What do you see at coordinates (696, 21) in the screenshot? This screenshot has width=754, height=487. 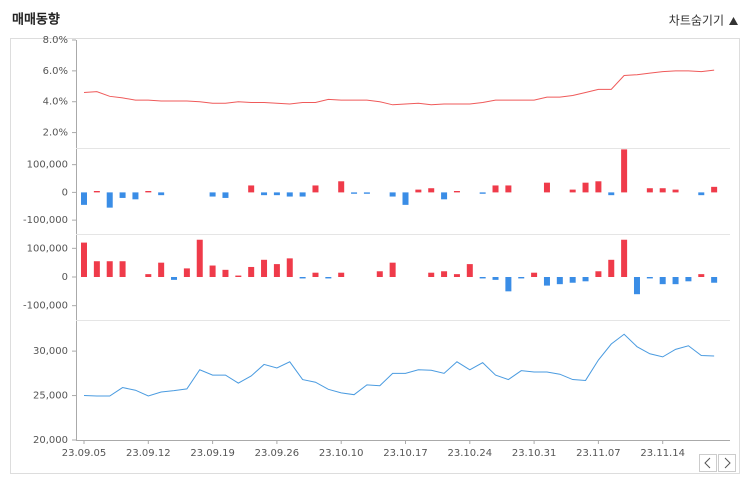 I see `toggle-label: 차트숨기기` at bounding box center [696, 21].